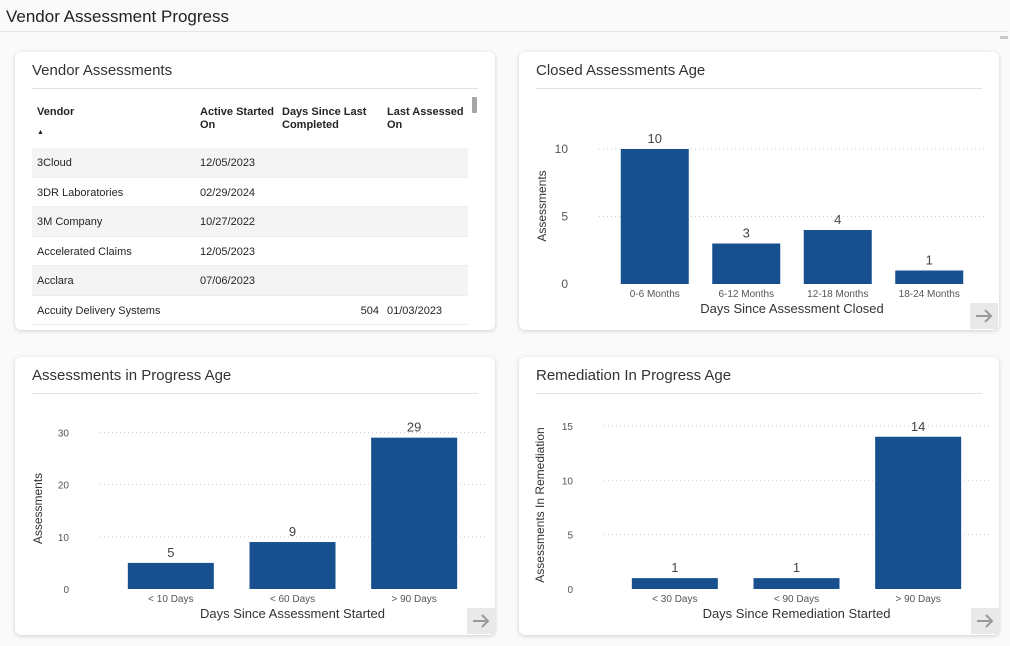 Image resolution: width=1010 pixels, height=646 pixels. Describe the element at coordinates (64, 433) in the screenshot. I see `y-tick-label: 30` at that location.